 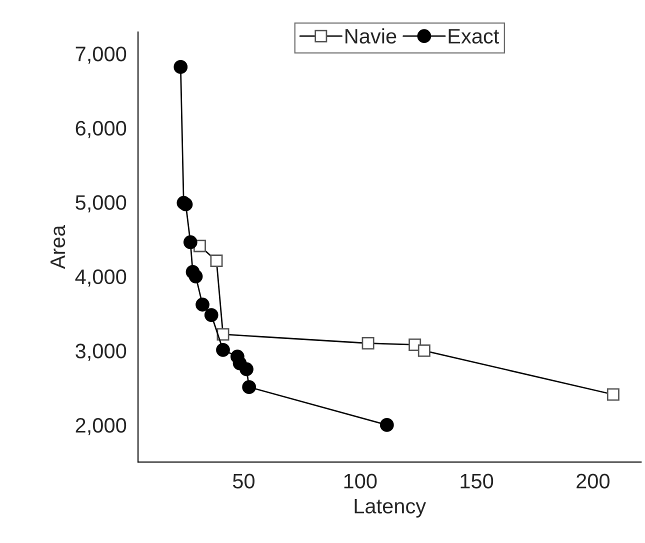 What do you see at coordinates (58, 247) in the screenshot?
I see `y-axis-title: Area` at bounding box center [58, 247].